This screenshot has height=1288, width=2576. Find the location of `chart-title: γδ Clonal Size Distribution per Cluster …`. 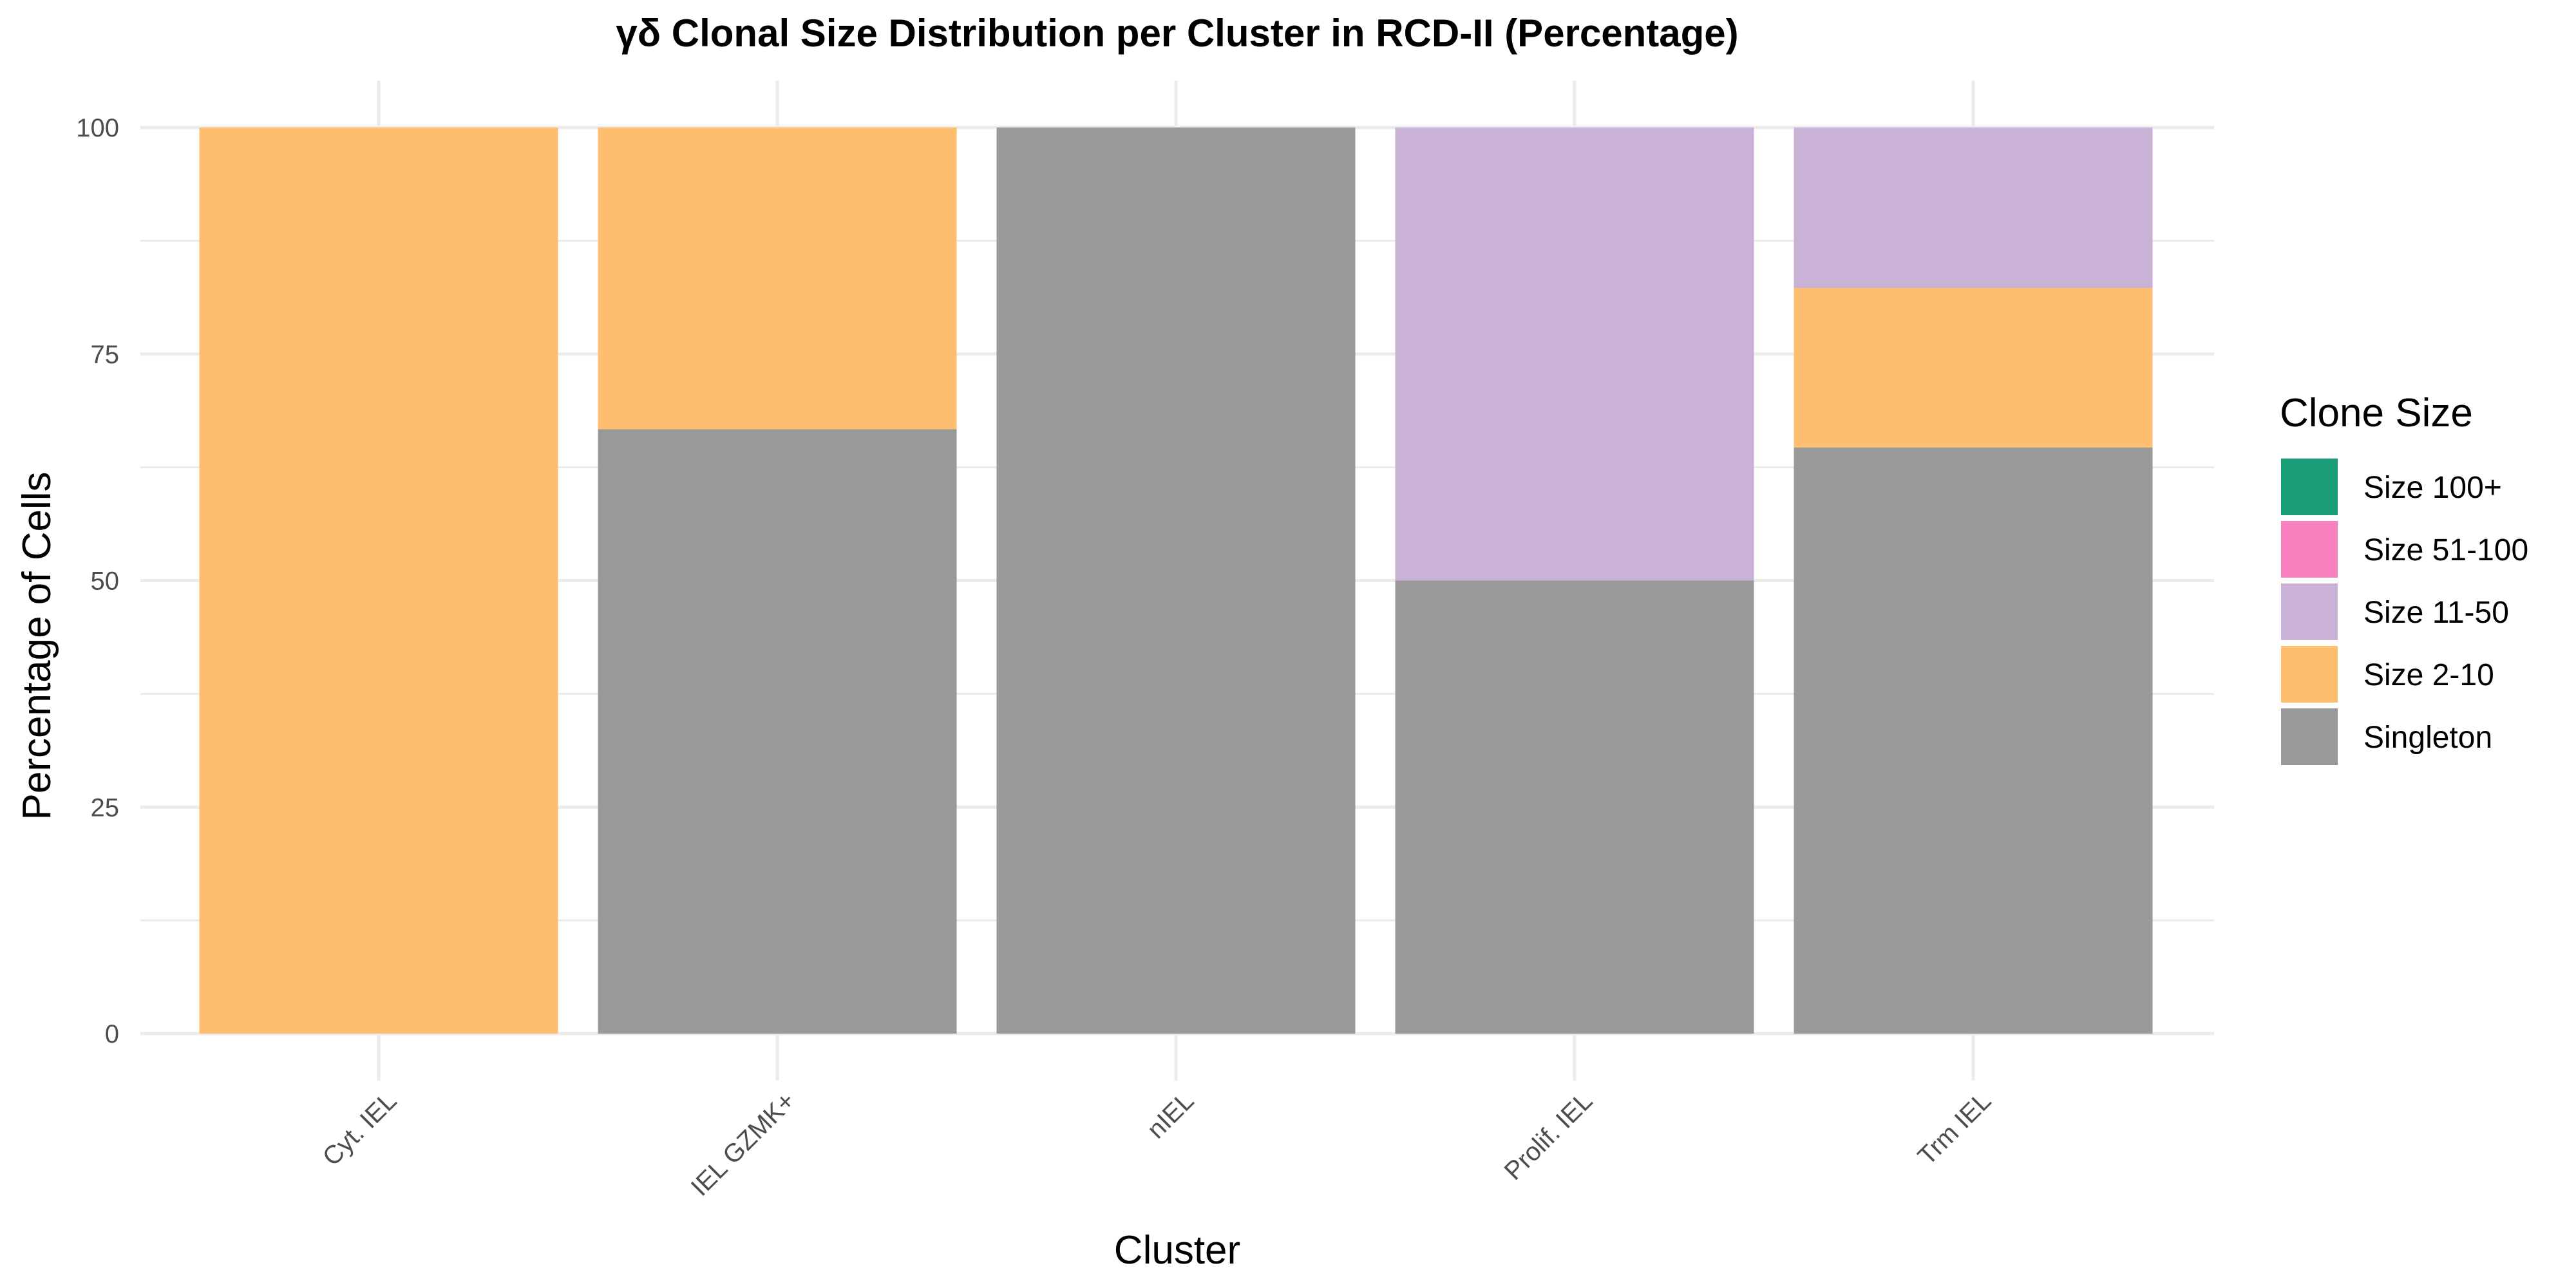

chart-title: γδ Clonal Size Distribution per Cluster … is located at coordinates (1177, 34).